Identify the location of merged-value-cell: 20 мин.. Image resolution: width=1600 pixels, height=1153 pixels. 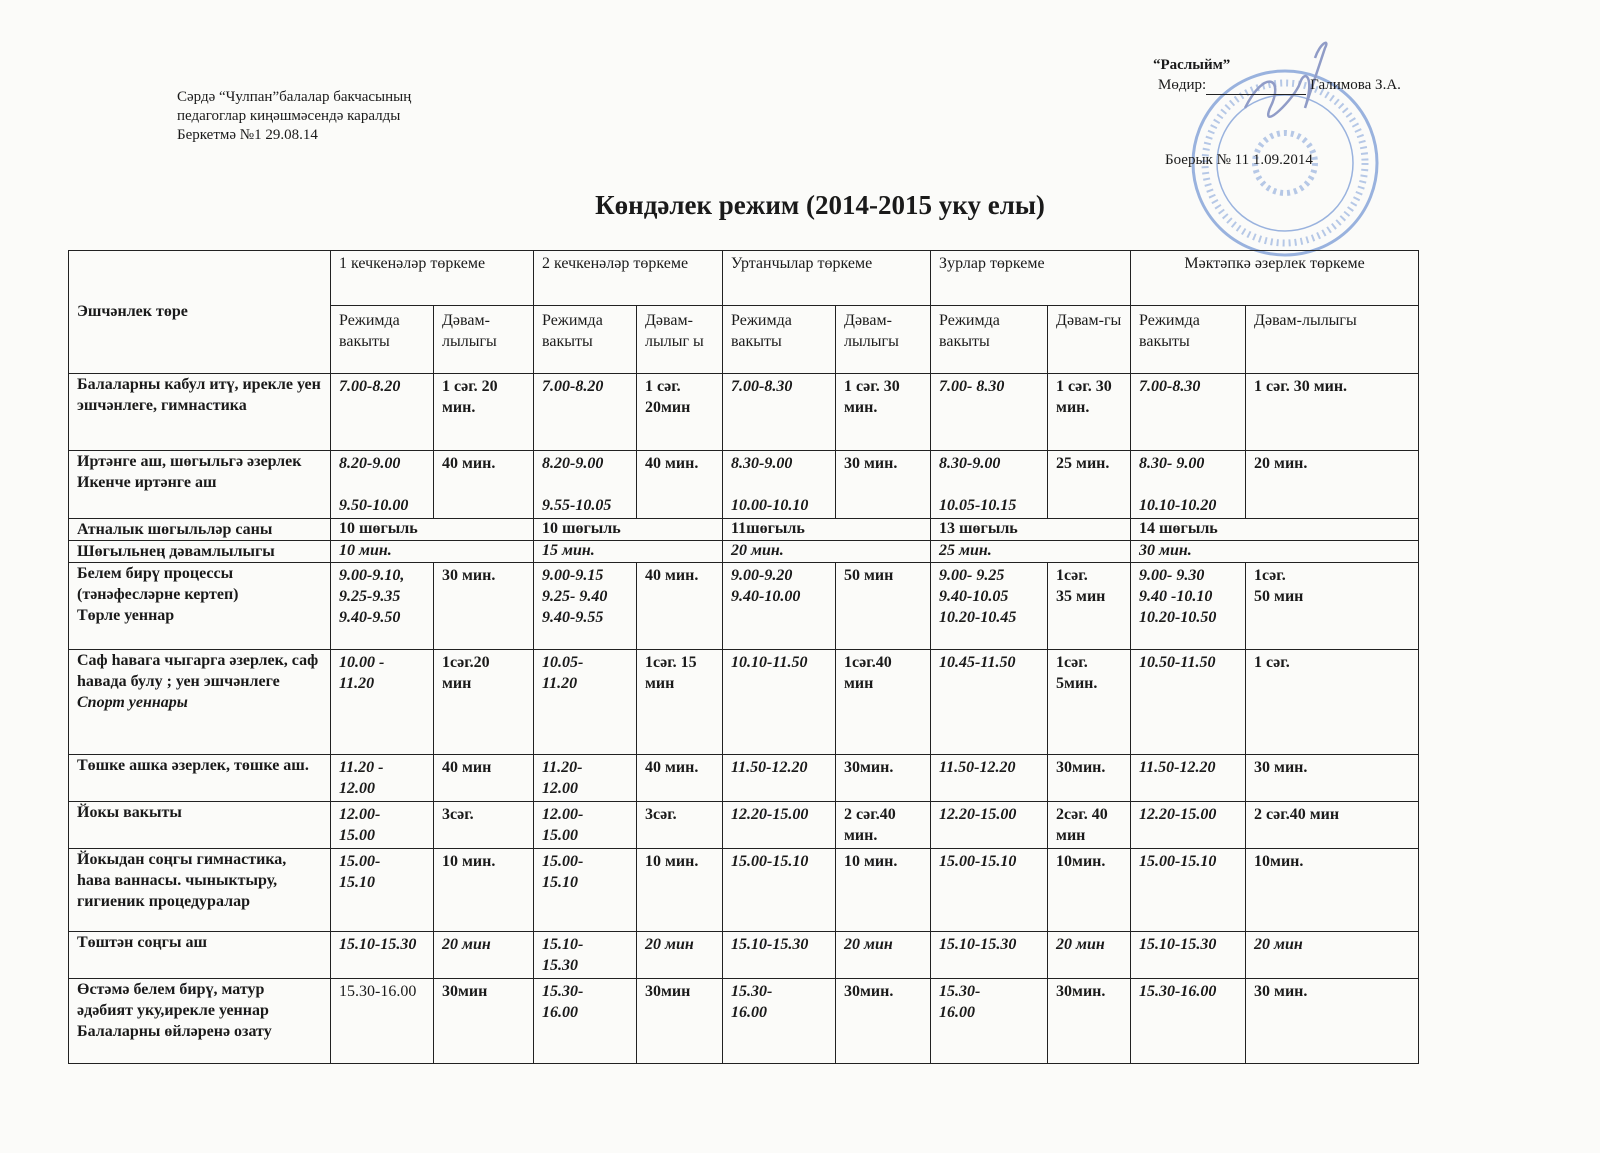
(827, 551).